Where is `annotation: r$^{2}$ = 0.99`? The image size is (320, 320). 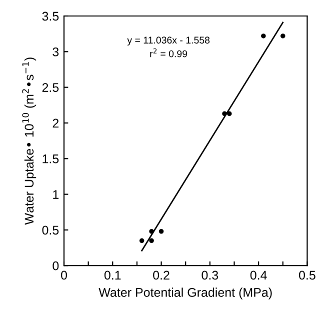
annotation: r$^{2}$ = 0.99 is located at coordinates (169, 53).